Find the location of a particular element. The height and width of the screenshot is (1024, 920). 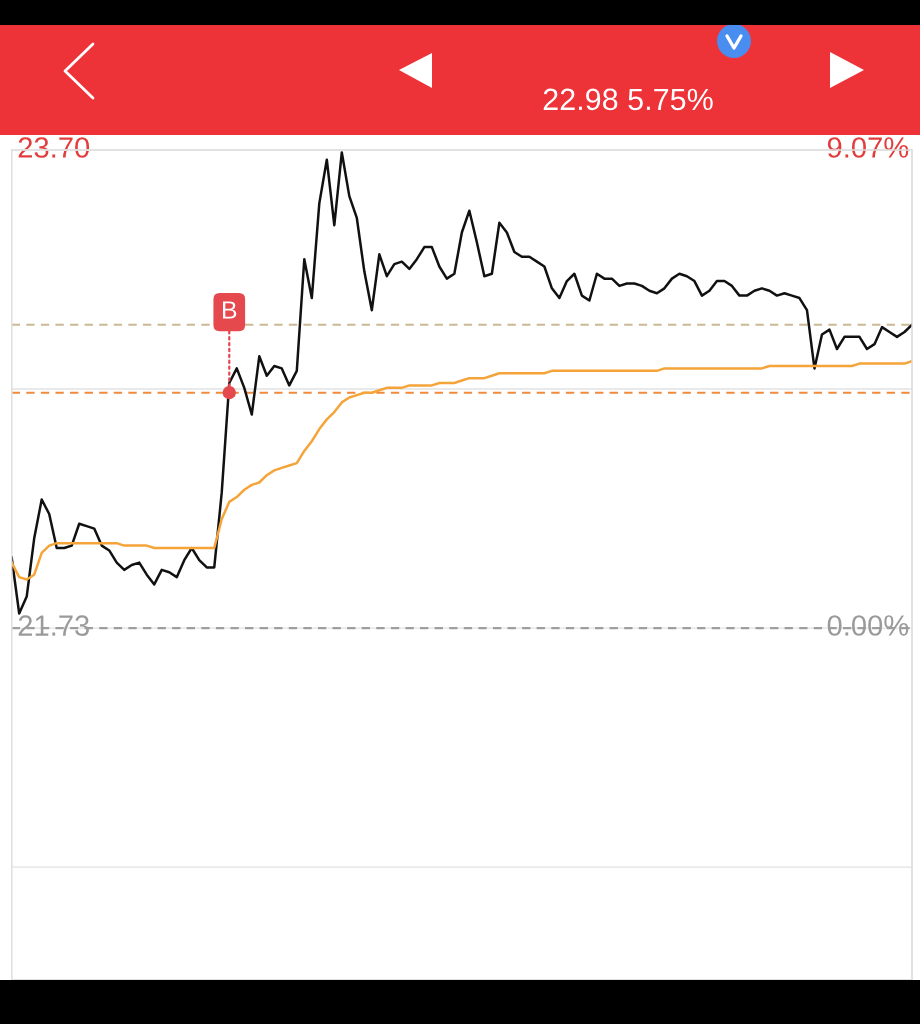

chart-subtitle: 22.98 5.75% is located at coordinates (628, 99).